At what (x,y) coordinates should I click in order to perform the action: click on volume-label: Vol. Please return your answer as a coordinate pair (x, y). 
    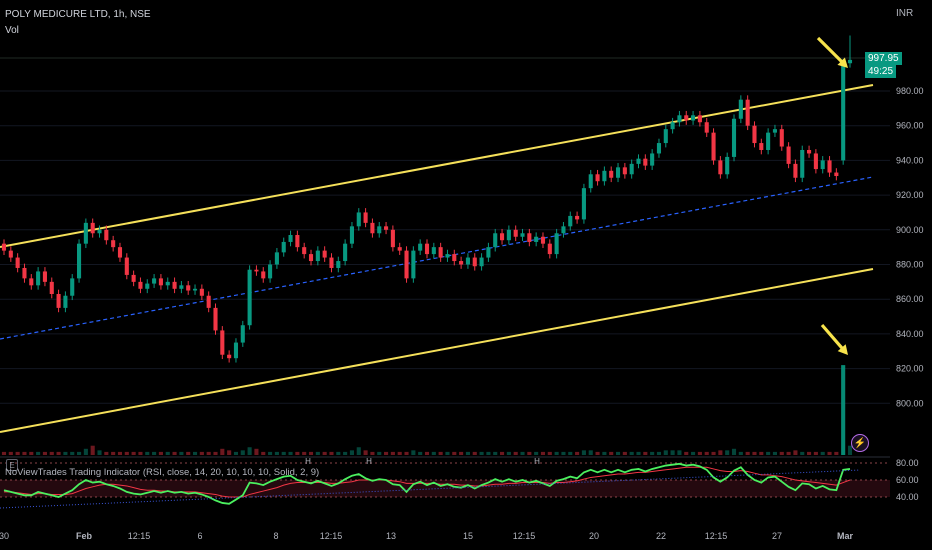
    Looking at the image, I should click on (12, 30).